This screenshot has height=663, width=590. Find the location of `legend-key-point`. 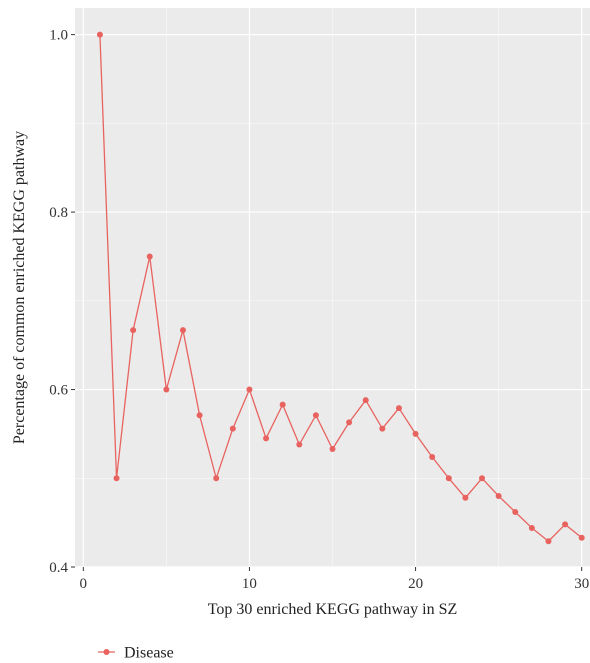

legend-key-point is located at coordinates (106, 652).